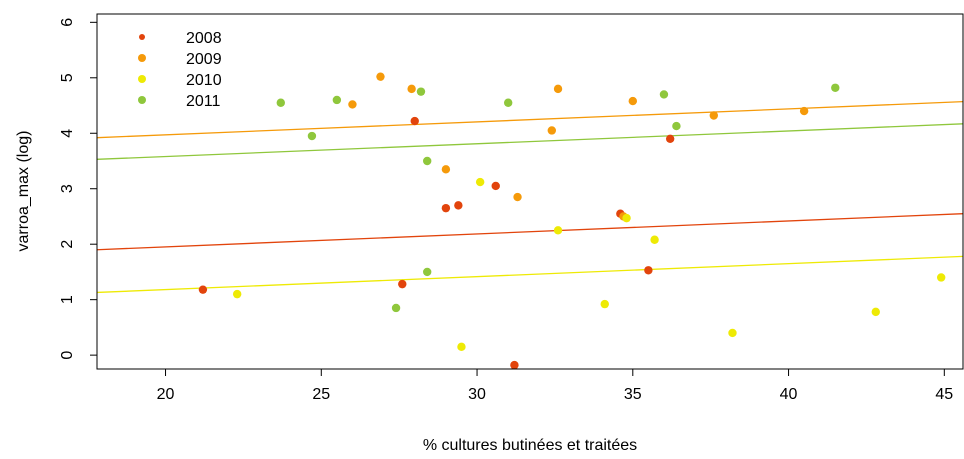 The width and height of the screenshot is (964, 459). I want to click on x-axis-title: % cultures butinées et traitées, so click(530, 445).